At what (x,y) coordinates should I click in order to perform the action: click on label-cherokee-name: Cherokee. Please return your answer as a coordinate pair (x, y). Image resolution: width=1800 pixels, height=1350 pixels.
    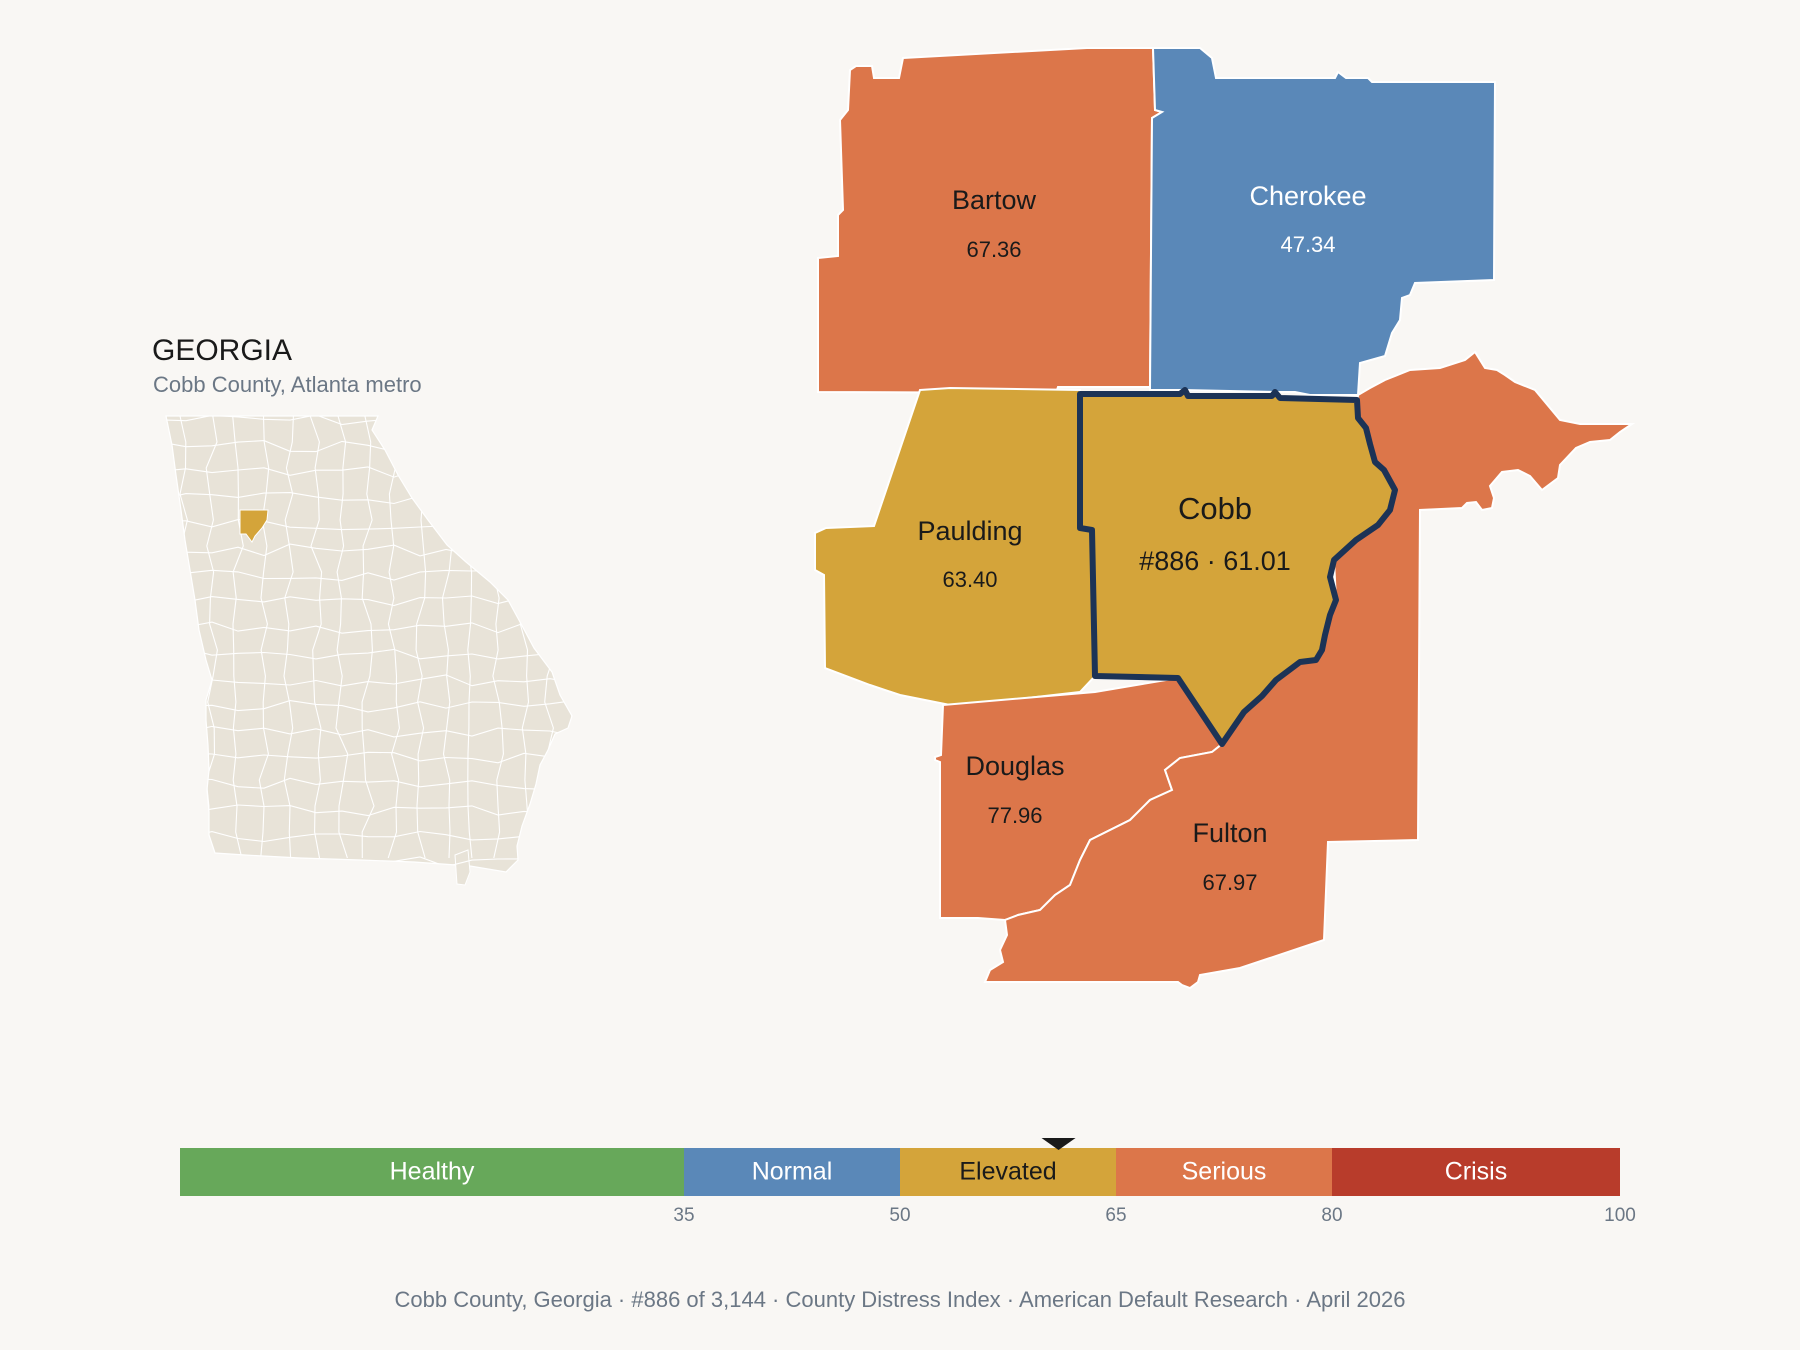
    Looking at the image, I should click on (1307, 196).